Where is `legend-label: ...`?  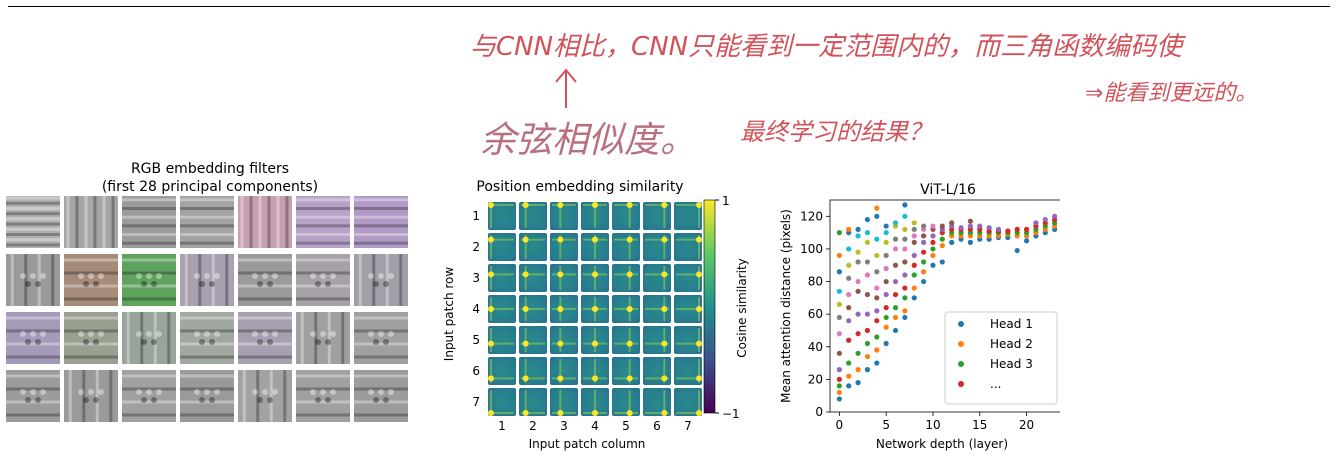
legend-label: ... is located at coordinates (995, 384).